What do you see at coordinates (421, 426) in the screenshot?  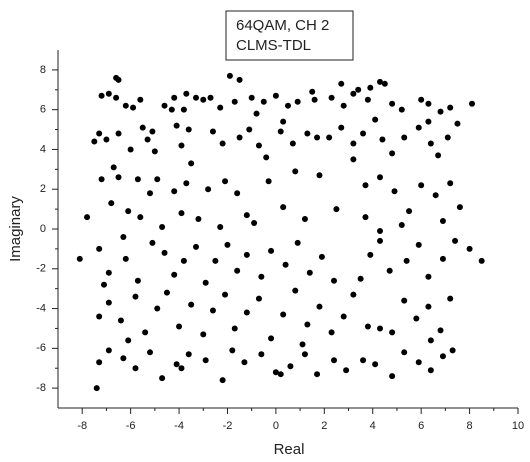 I see `x-tick-label: 6` at bounding box center [421, 426].